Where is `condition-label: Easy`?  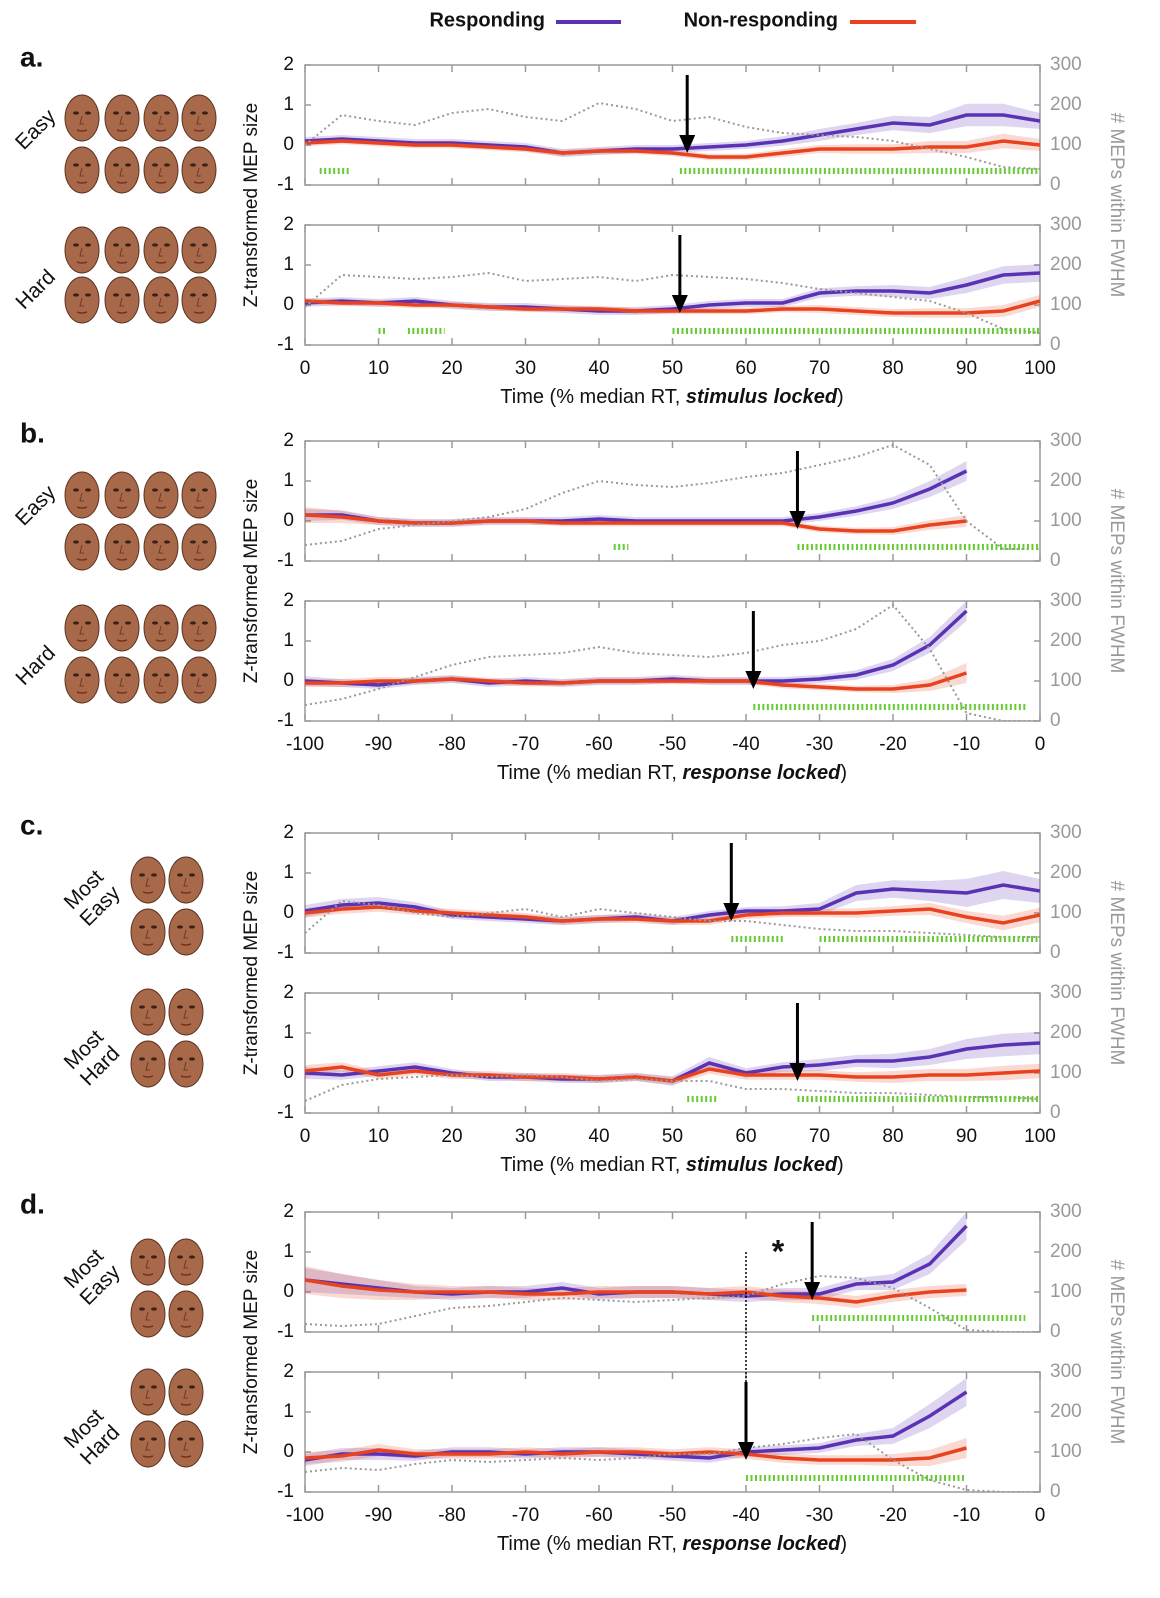 condition-label: Easy is located at coordinates (36, 129).